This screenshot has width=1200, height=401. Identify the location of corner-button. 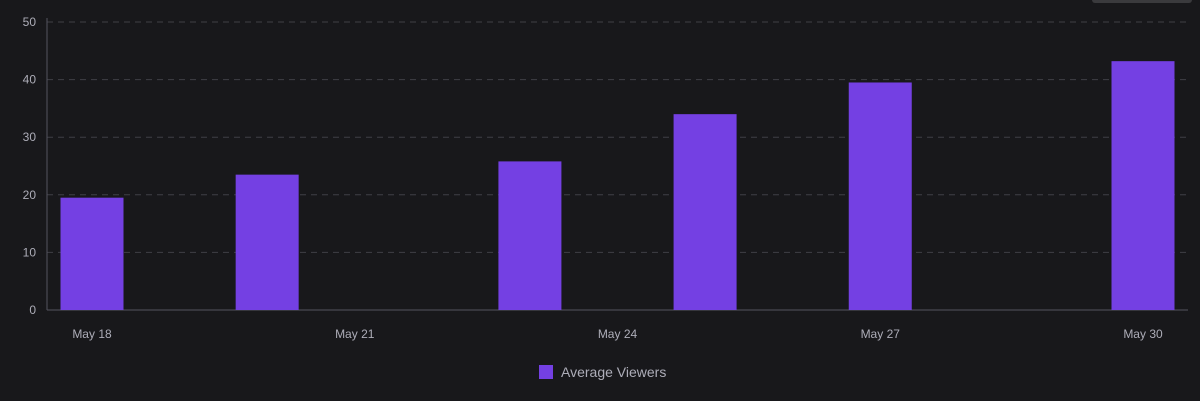
(1142, 1).